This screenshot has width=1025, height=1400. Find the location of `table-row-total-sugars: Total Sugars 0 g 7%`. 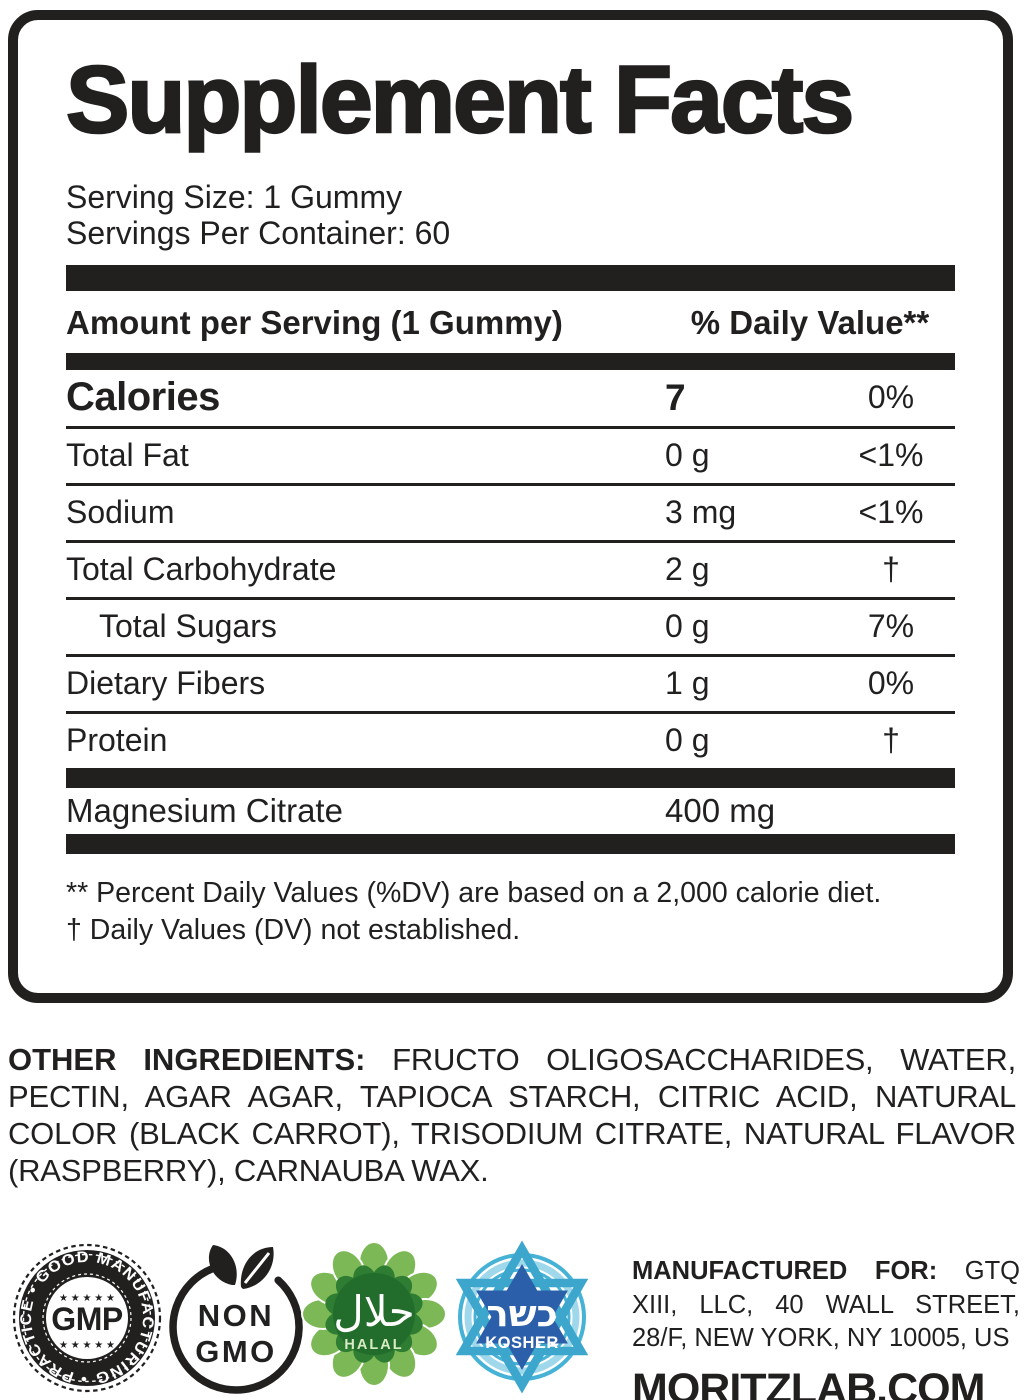

table-row-total-sugars: Total Sugars 0 g 7% is located at coordinates (510, 628).